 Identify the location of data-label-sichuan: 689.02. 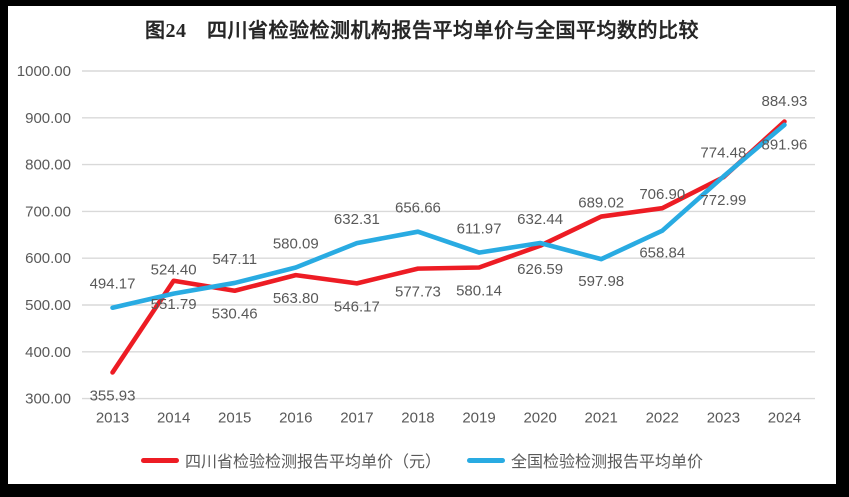
(601, 203).